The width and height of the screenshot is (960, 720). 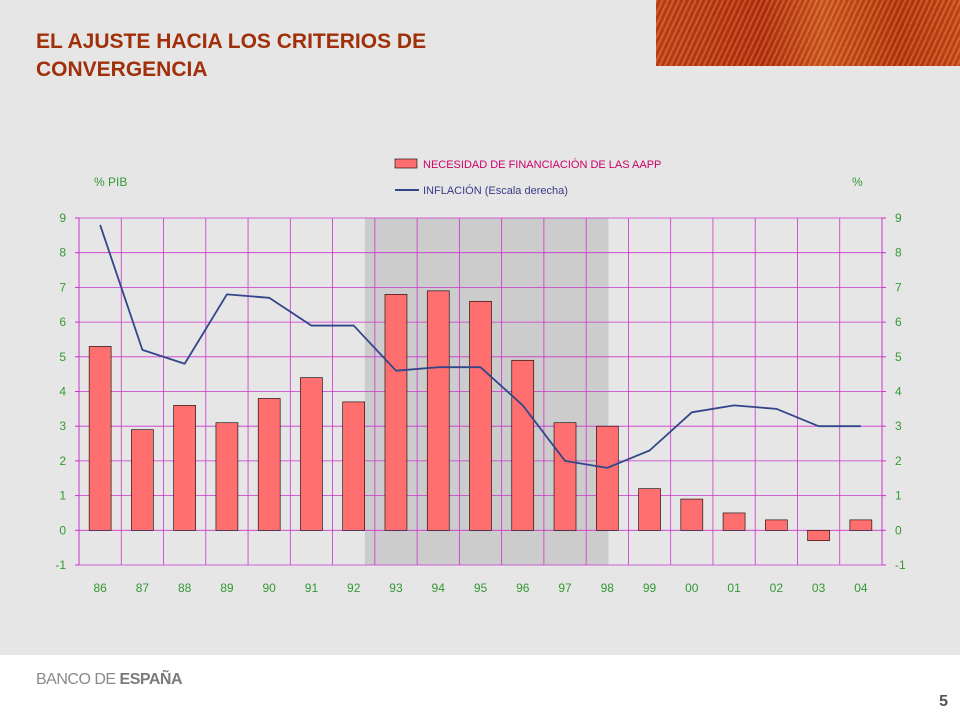 What do you see at coordinates (396, 588) in the screenshot?
I see `x-tick-label: 93` at bounding box center [396, 588].